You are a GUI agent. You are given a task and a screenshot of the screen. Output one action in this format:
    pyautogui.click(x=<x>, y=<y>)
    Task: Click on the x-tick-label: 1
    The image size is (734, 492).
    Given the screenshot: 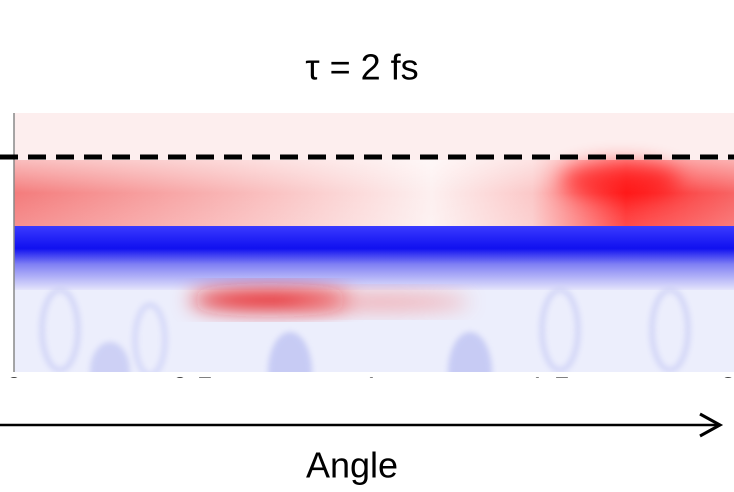 What is the action you would take?
    pyautogui.click(x=371, y=388)
    